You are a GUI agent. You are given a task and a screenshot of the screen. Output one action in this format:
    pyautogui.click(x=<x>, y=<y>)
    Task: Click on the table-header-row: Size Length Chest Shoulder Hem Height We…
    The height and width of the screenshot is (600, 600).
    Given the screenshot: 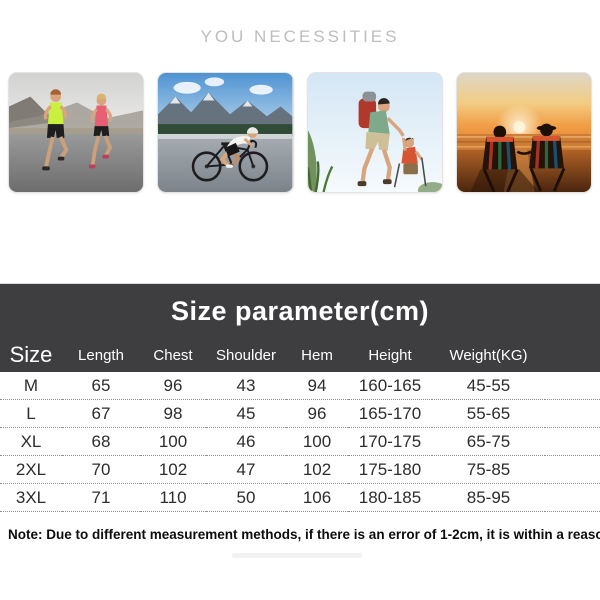 What is the action you would take?
    pyautogui.click(x=300, y=355)
    